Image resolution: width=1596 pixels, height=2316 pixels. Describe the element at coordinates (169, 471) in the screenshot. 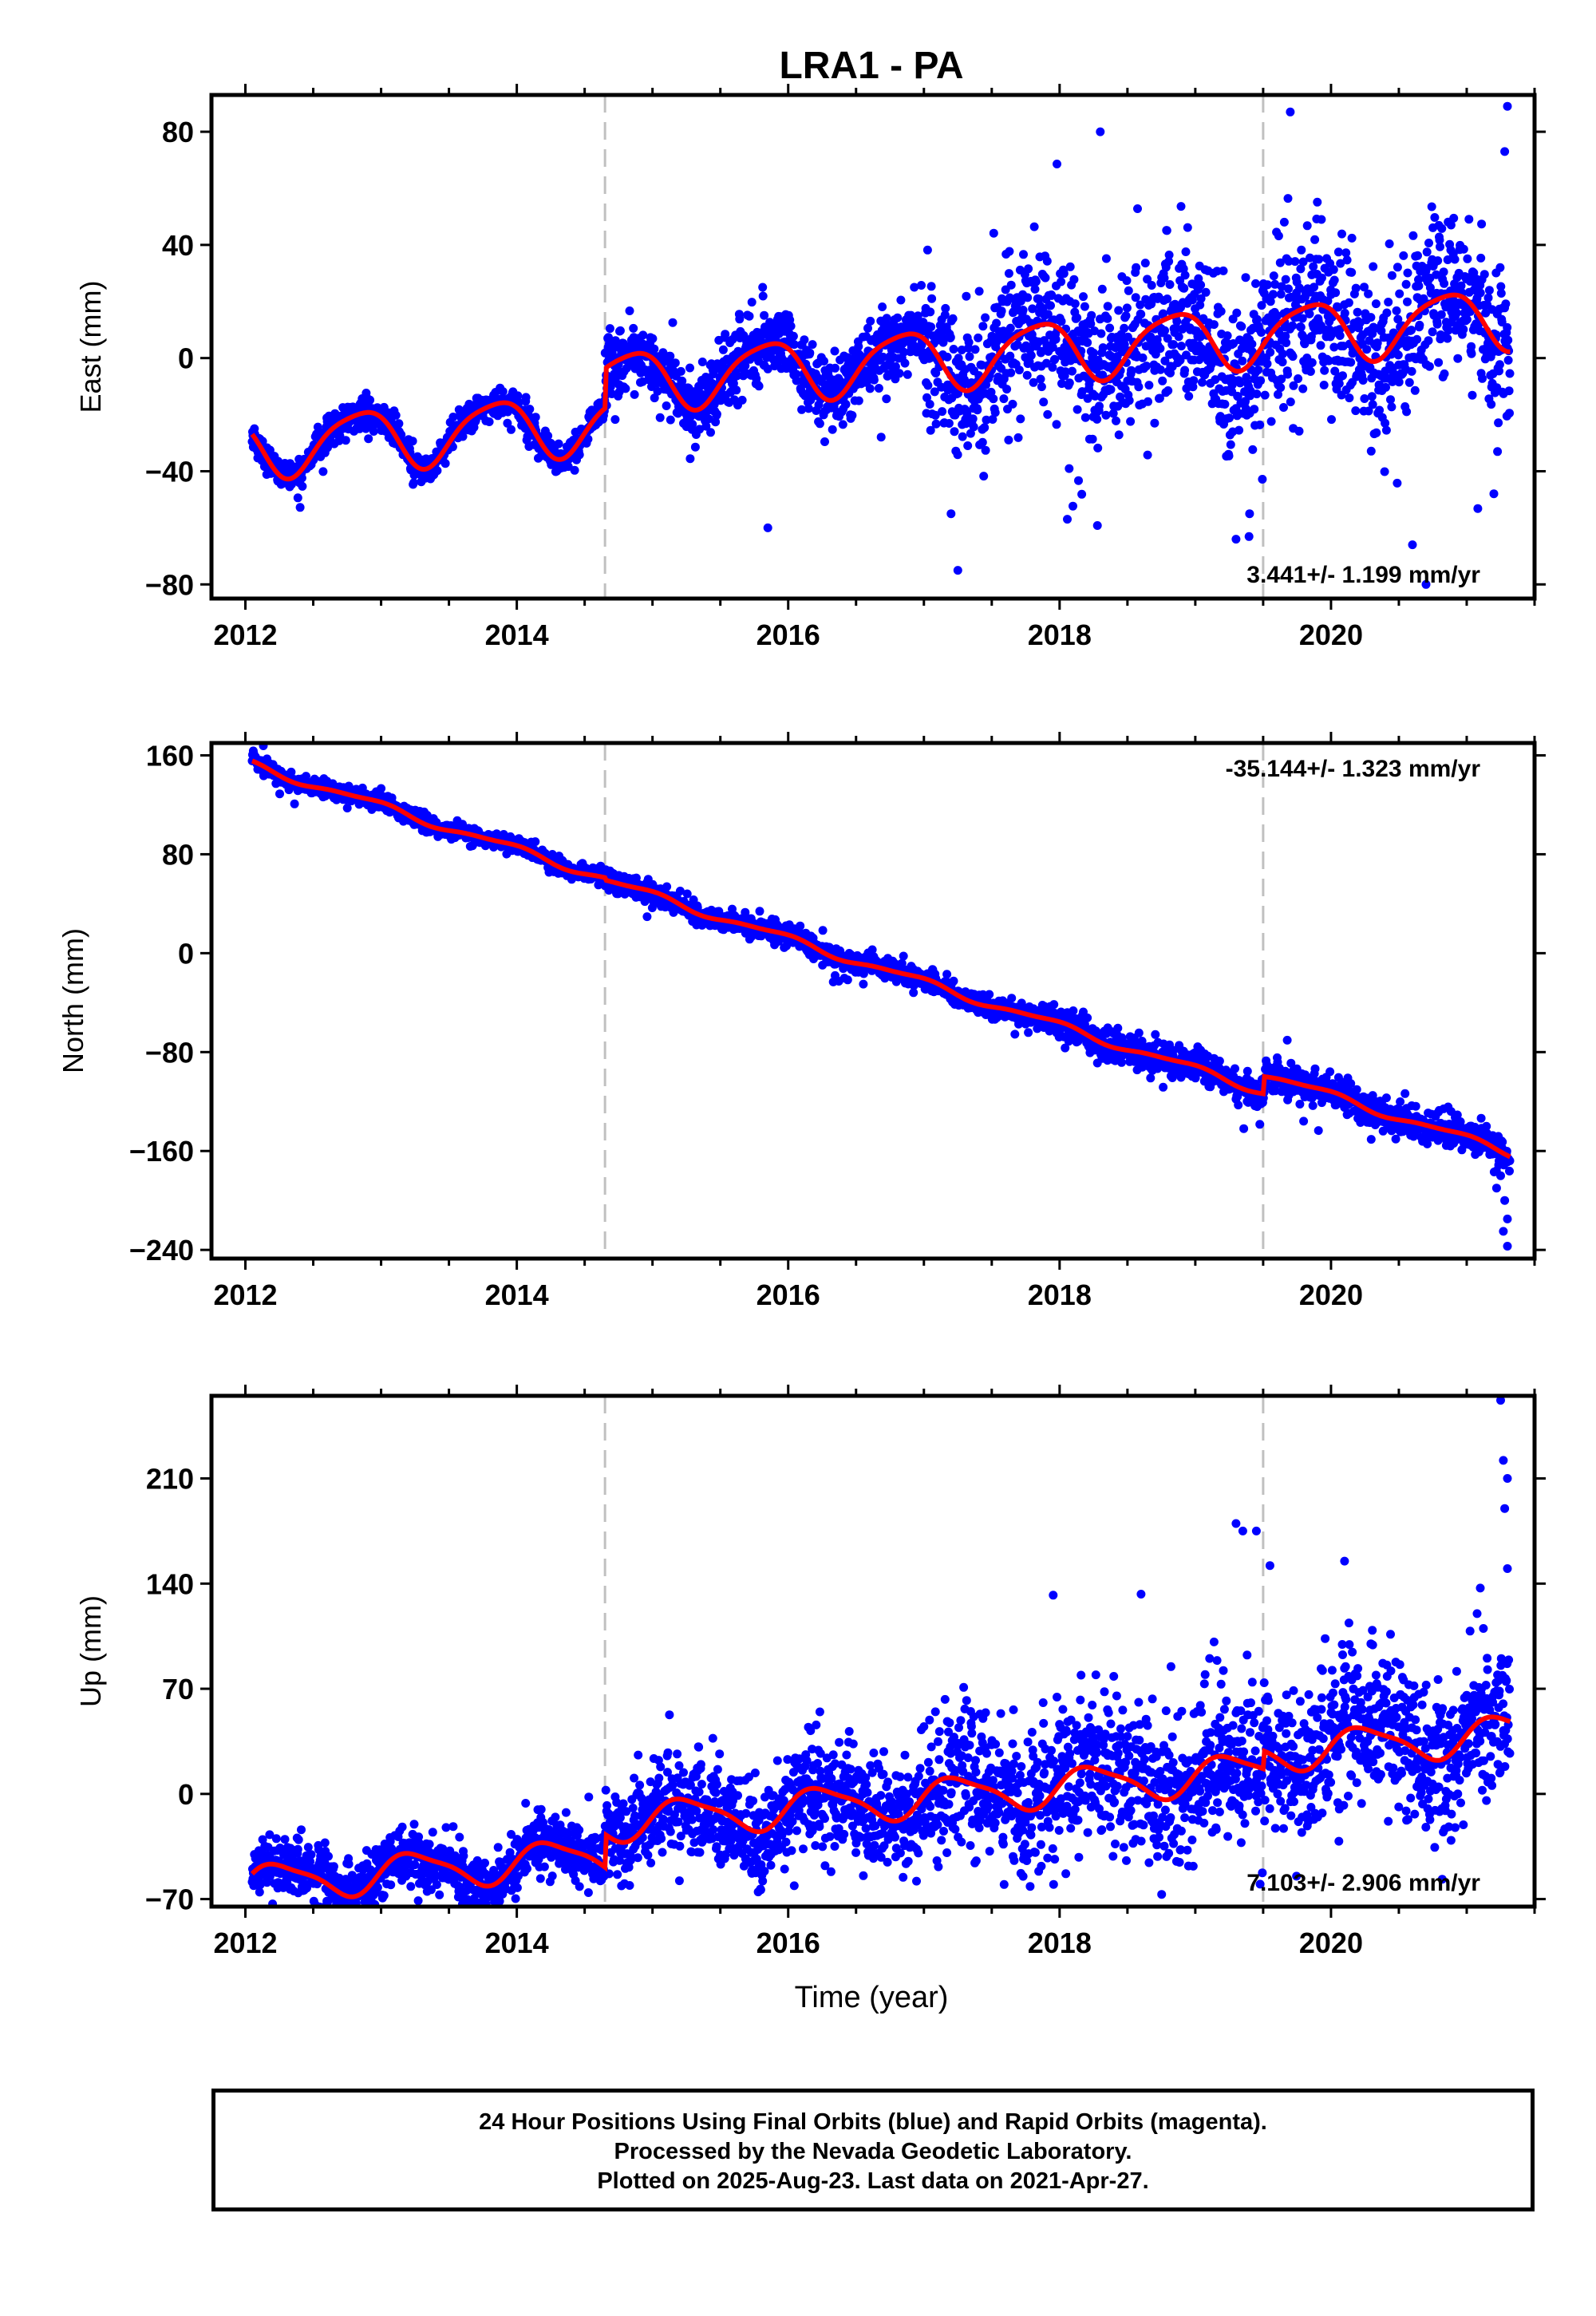

I see `y-tick-label: −40` at that location.